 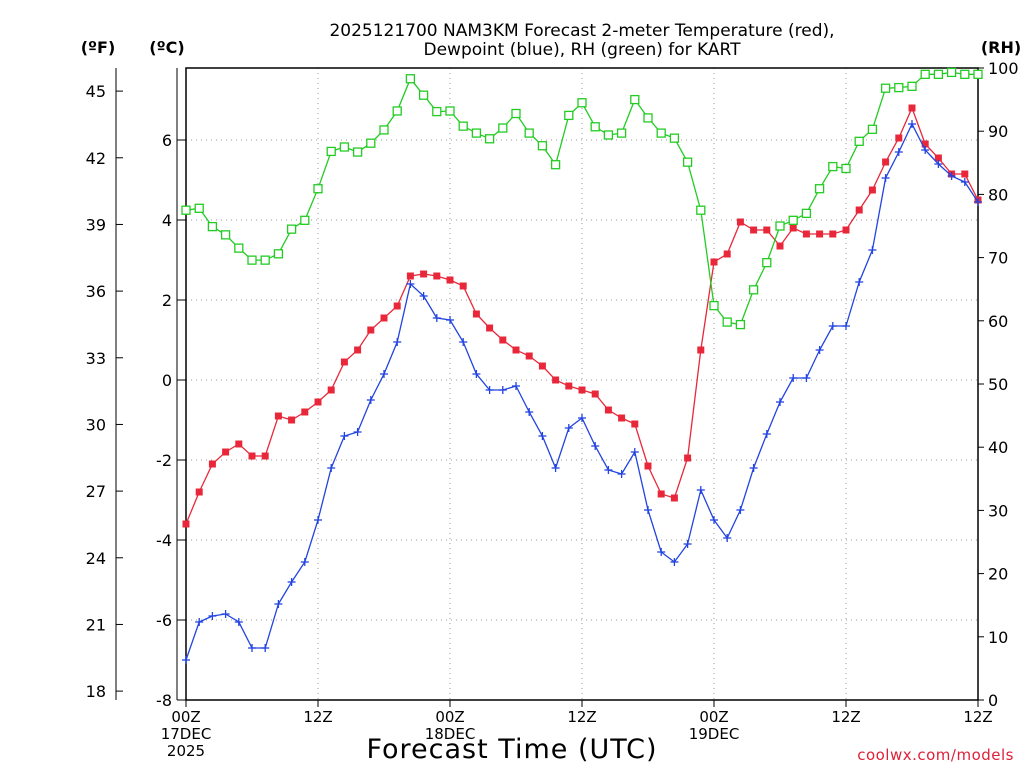 I want to click on celsius-tick-label: 6, so click(x=167, y=140).